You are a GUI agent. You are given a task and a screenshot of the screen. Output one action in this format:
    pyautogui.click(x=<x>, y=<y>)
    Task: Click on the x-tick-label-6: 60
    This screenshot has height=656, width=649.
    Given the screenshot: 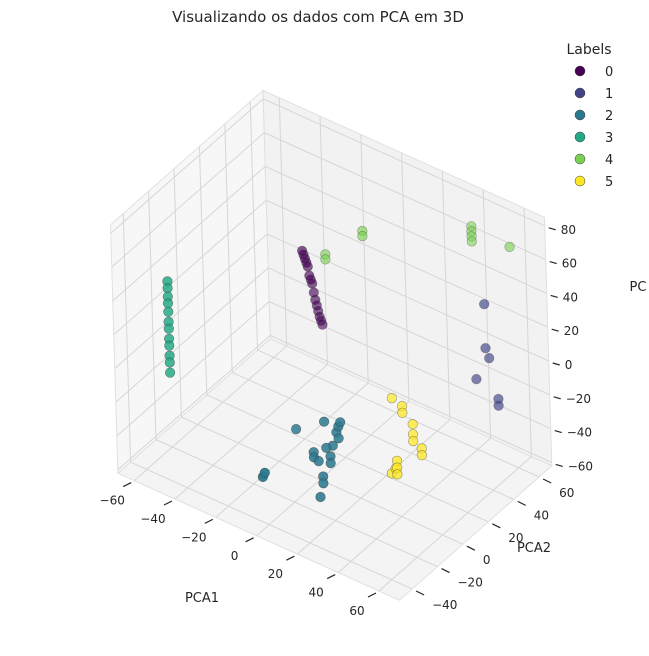 What is the action you would take?
    pyautogui.click(x=356, y=611)
    